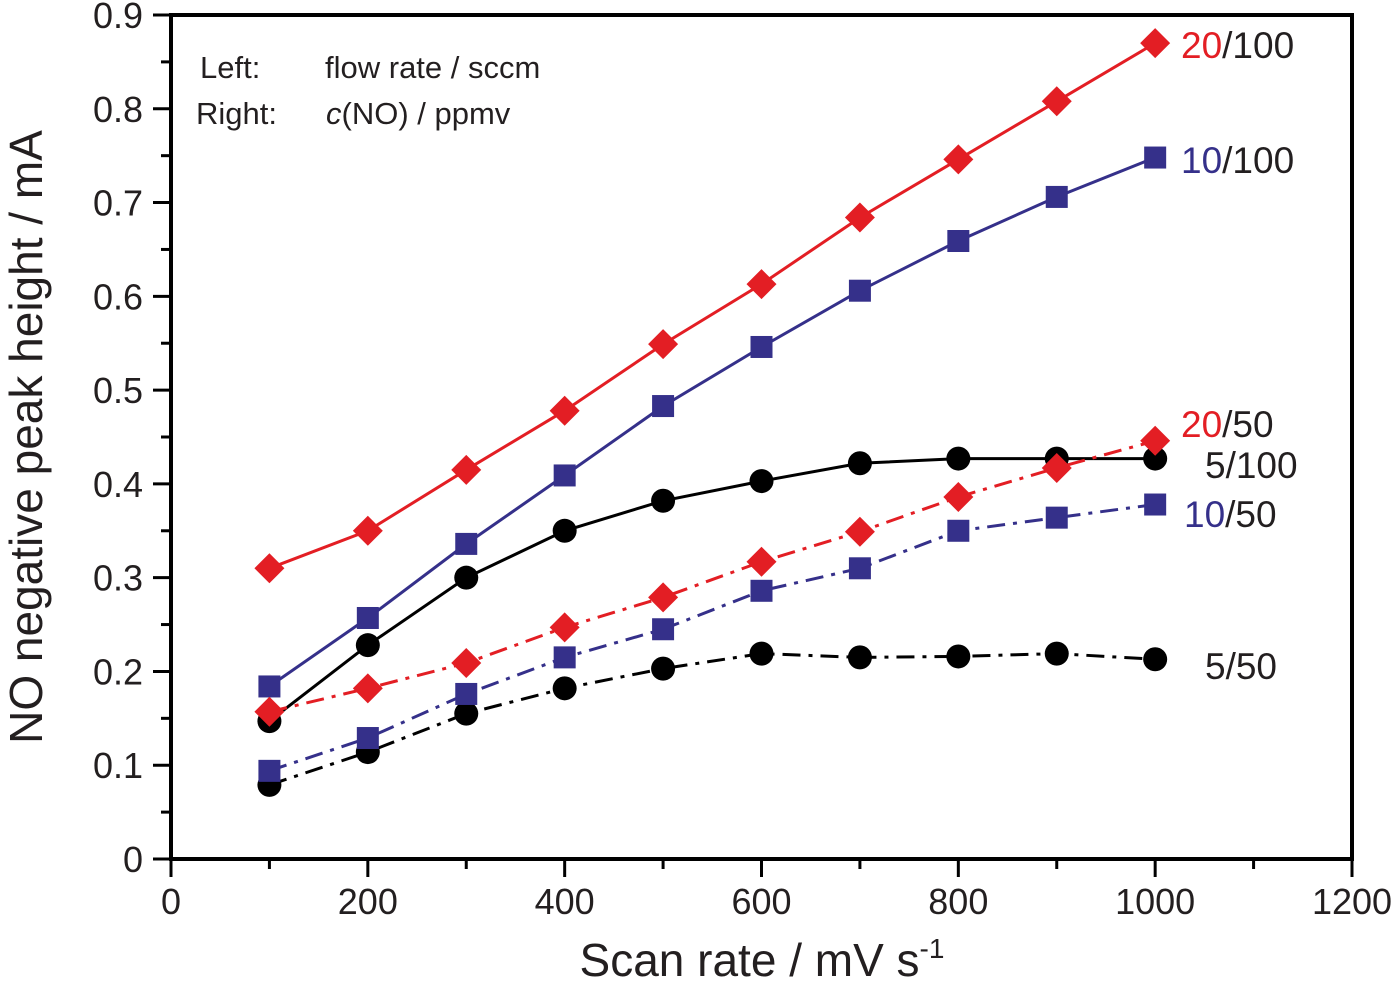 This screenshot has height=991, width=1400. What do you see at coordinates (118, 671) in the screenshot?
I see `y-tick-label: 0.2` at bounding box center [118, 671].